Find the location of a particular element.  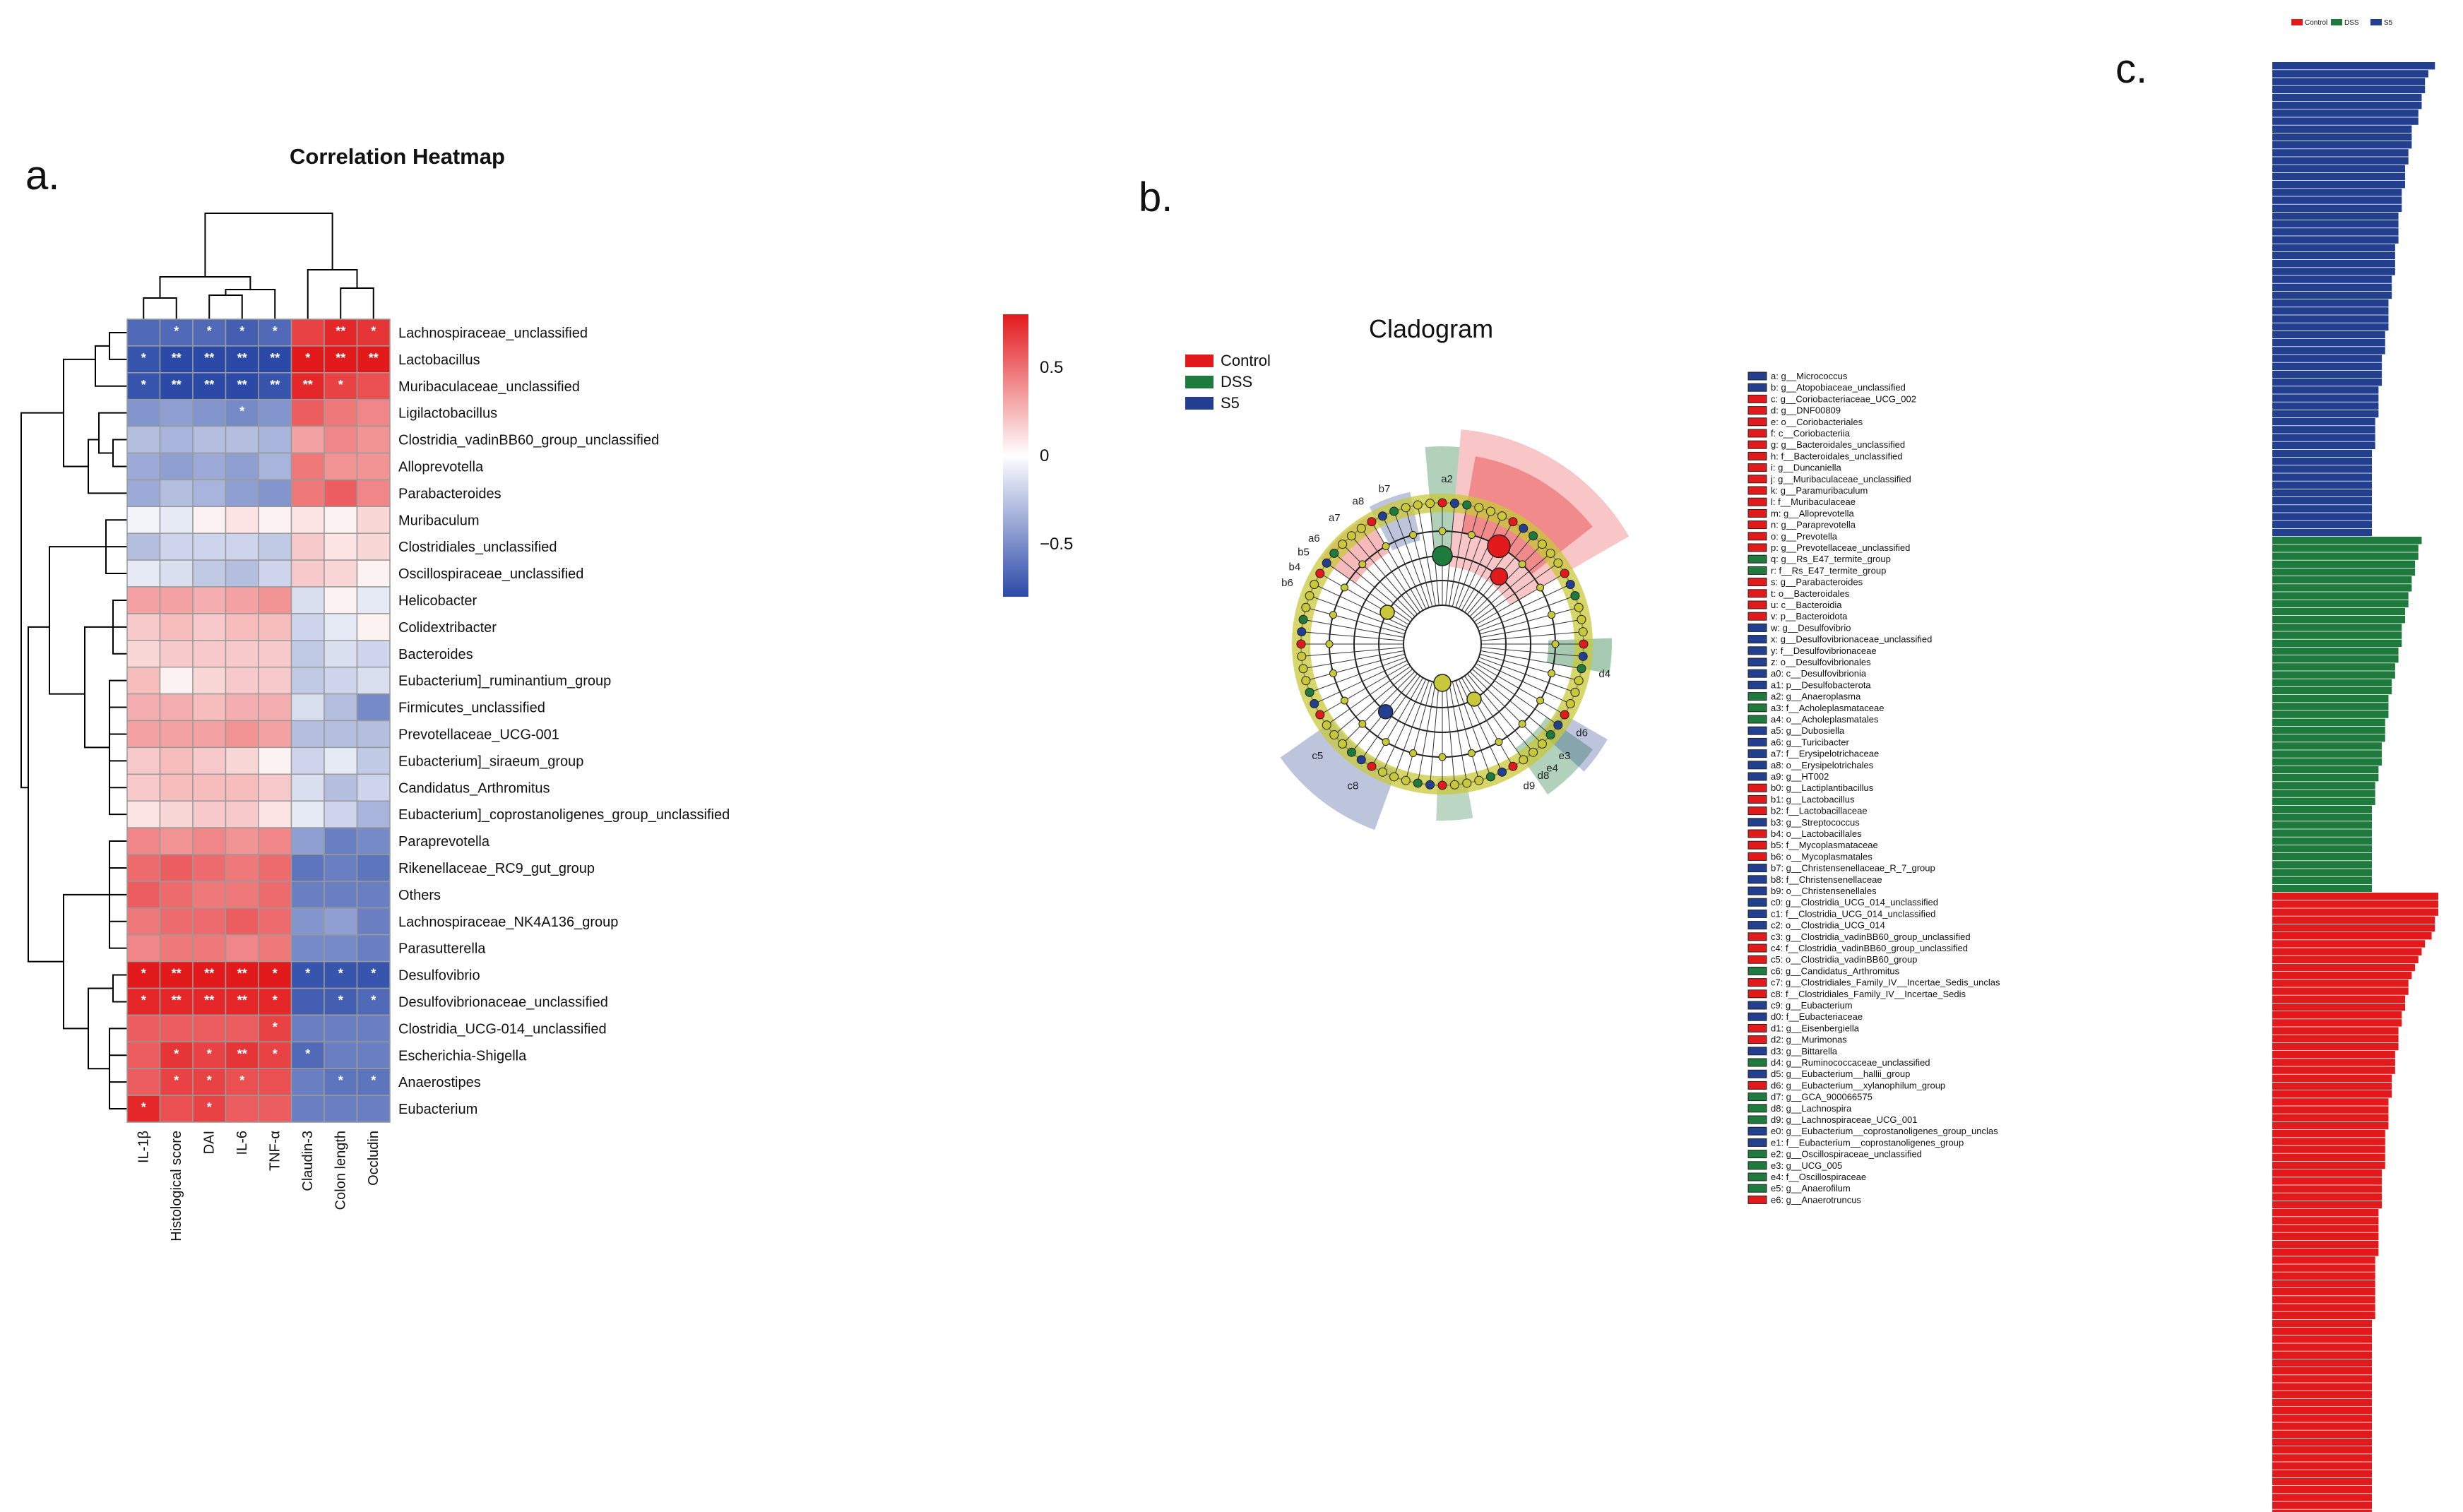

taxon-label: d4: g__Ruminococcaceae_unclassified is located at coordinates (1850, 1062).